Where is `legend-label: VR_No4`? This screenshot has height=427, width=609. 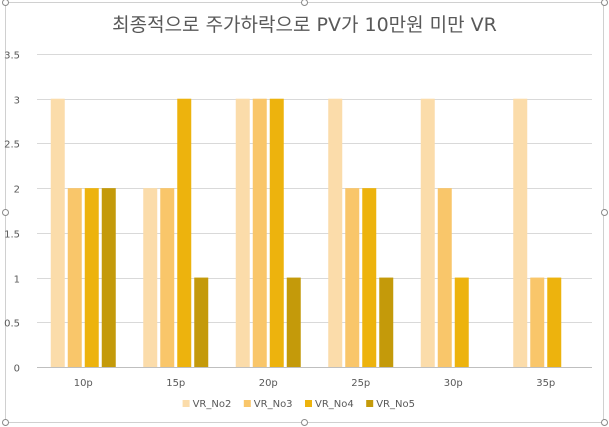 legend-label: VR_No4 is located at coordinates (334, 404).